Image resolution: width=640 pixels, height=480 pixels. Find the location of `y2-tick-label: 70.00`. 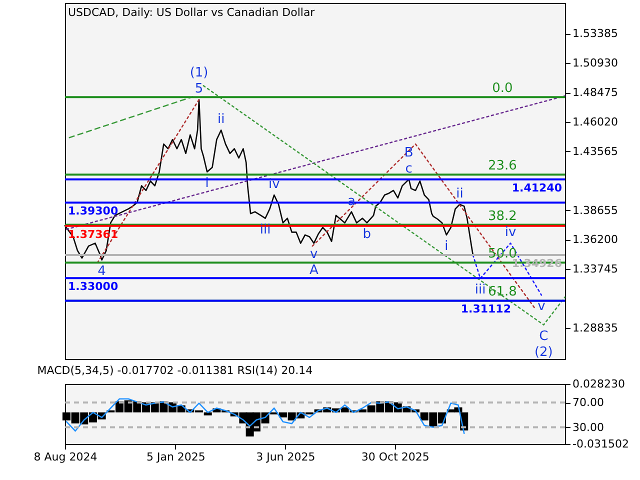

y2-tick-label: 70.00 is located at coordinates (588, 403).